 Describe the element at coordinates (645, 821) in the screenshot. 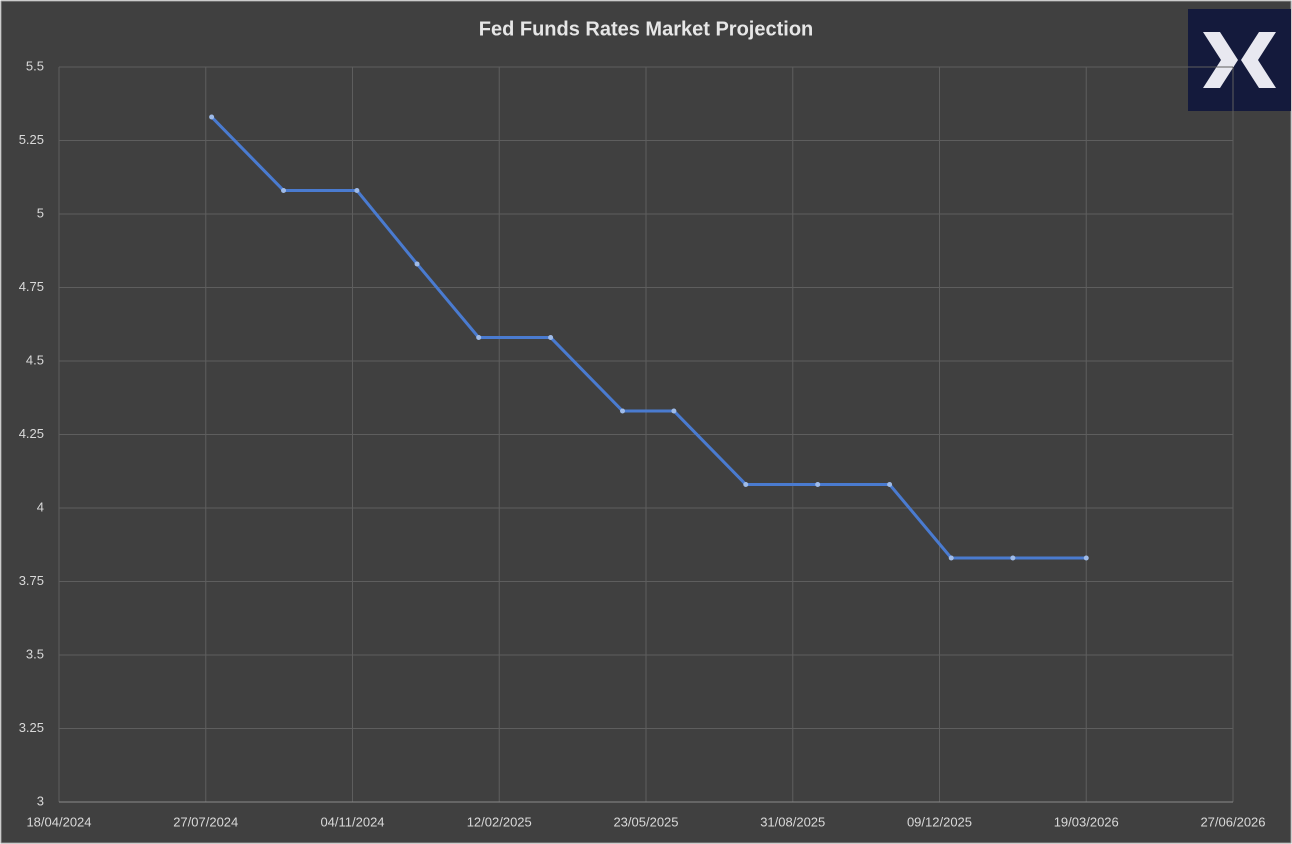

I see `x-tick-label: 23/05/2025` at that location.